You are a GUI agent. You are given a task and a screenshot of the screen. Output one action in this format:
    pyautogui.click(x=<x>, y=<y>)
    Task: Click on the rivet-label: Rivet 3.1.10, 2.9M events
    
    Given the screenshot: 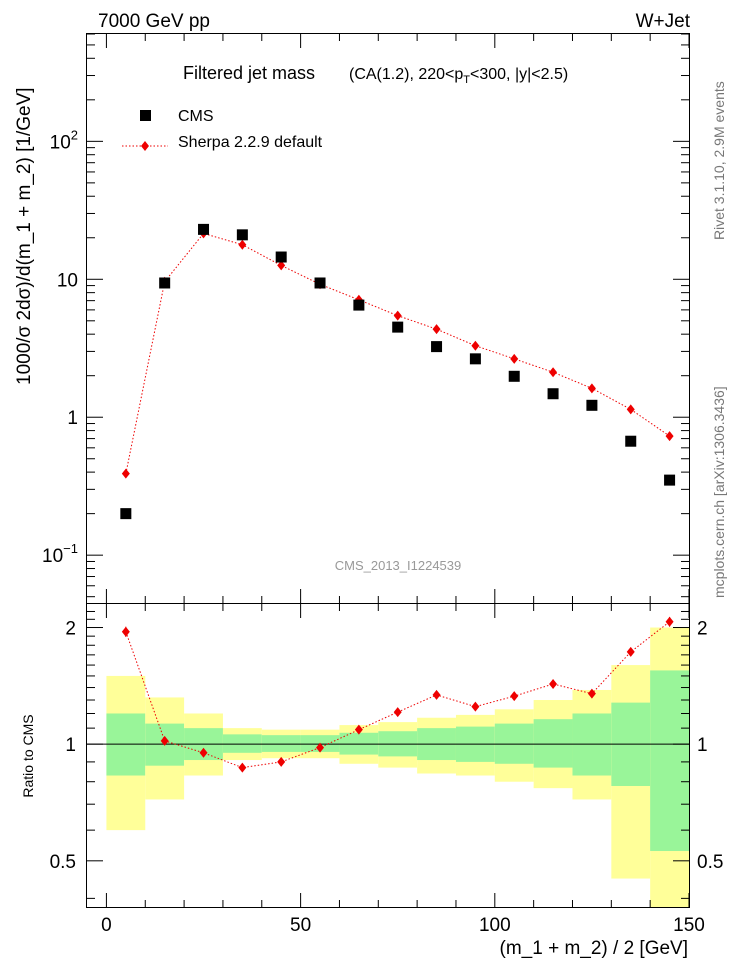 What is the action you would take?
    pyautogui.click(x=719, y=160)
    